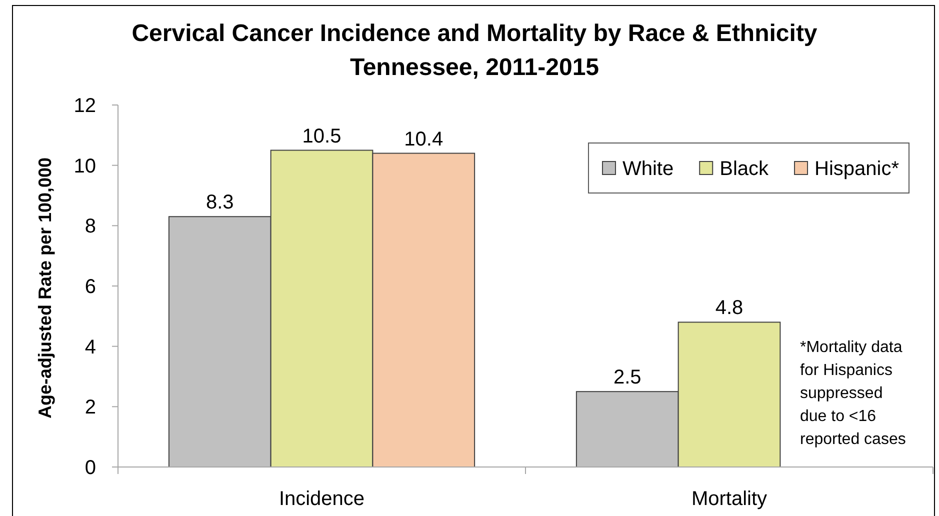  Describe the element at coordinates (745, 169) in the screenshot. I see `legend-label: Black` at that location.